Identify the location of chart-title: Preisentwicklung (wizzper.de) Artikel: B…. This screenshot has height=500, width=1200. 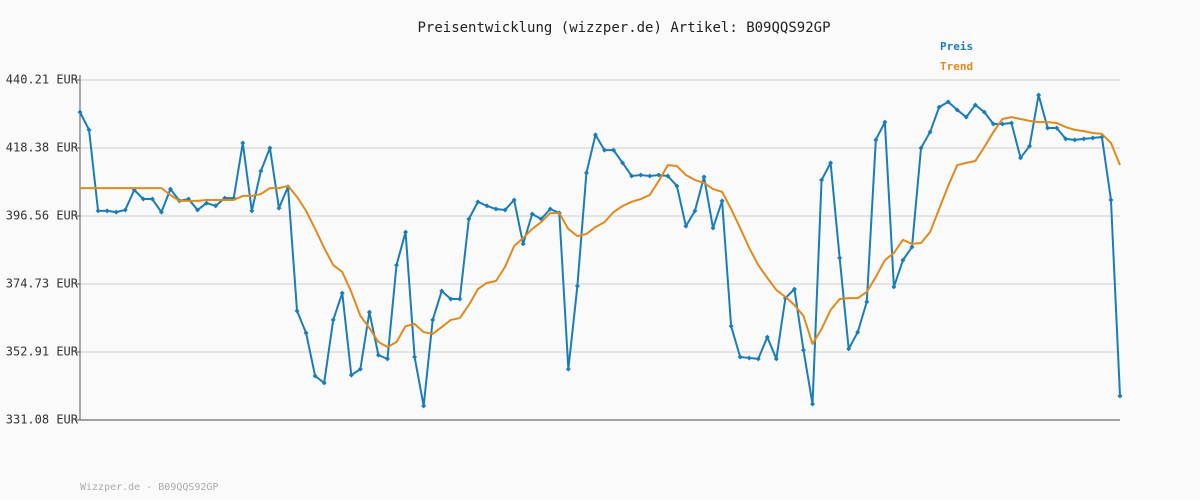
(623, 28).